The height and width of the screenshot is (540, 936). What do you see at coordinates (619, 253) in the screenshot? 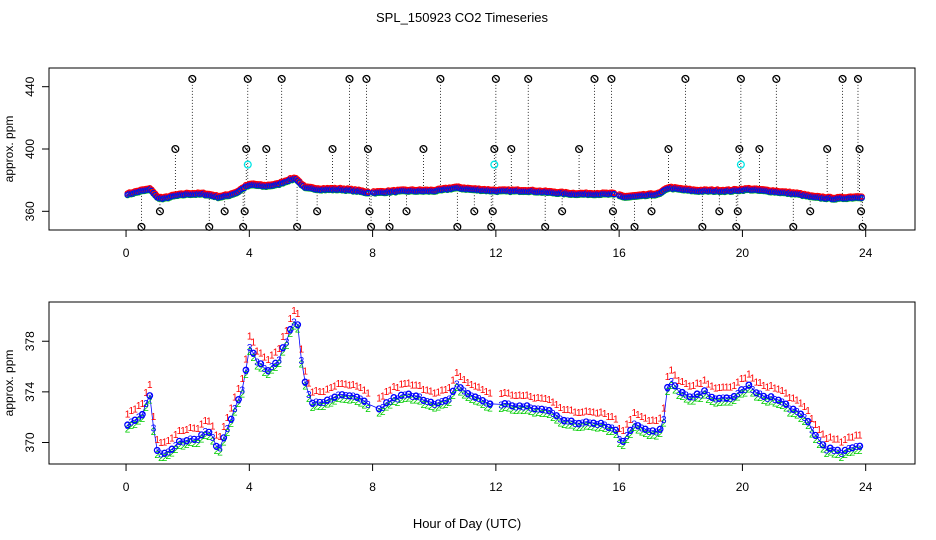
I see `x-tick-label: 16` at bounding box center [619, 253].